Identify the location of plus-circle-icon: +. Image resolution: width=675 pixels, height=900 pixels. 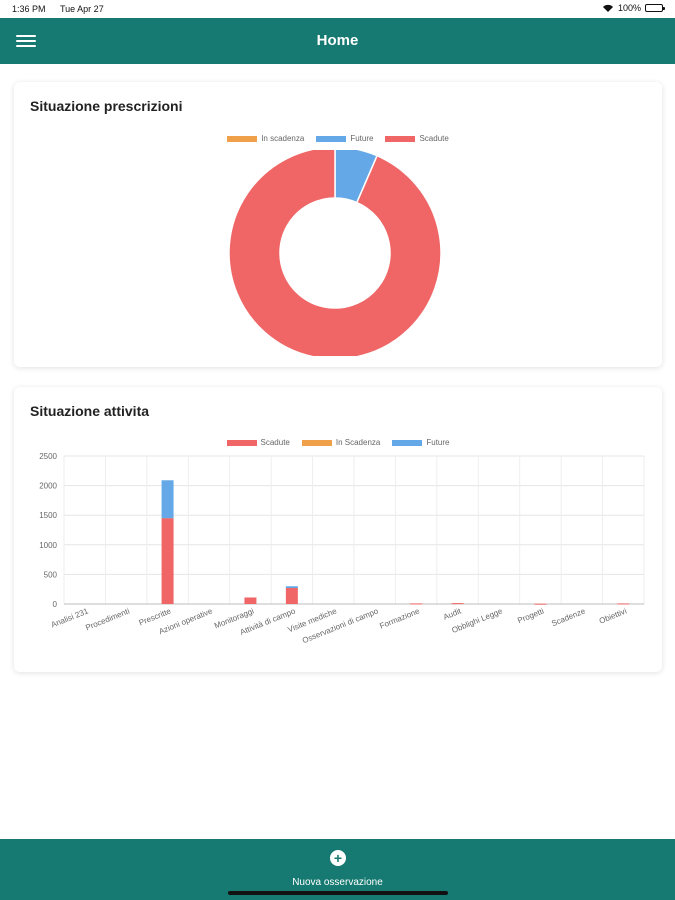
(338, 858).